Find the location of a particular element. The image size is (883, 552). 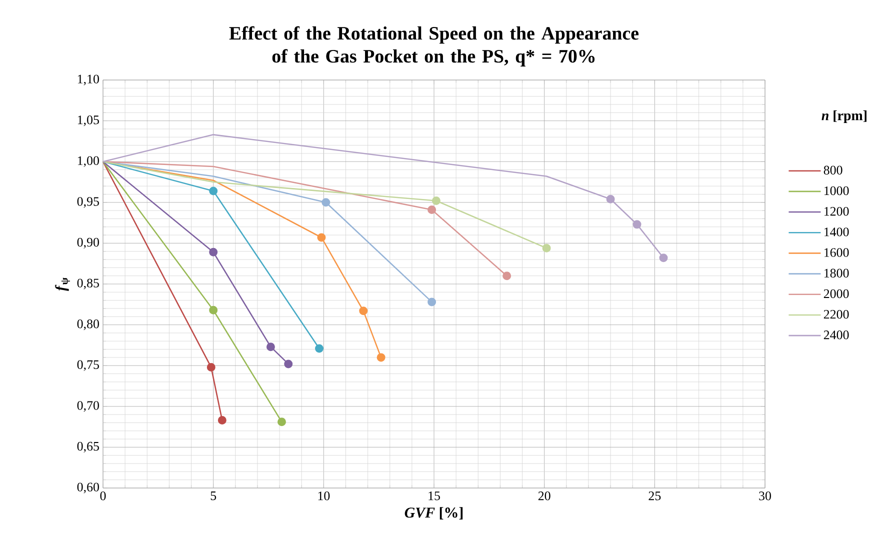

legend-label: 1400 is located at coordinates (836, 232).